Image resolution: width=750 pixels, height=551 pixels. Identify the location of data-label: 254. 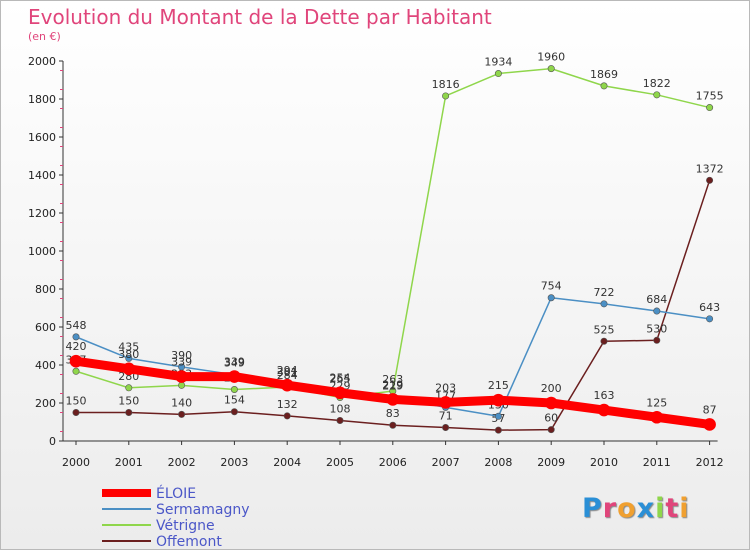
(340, 378).